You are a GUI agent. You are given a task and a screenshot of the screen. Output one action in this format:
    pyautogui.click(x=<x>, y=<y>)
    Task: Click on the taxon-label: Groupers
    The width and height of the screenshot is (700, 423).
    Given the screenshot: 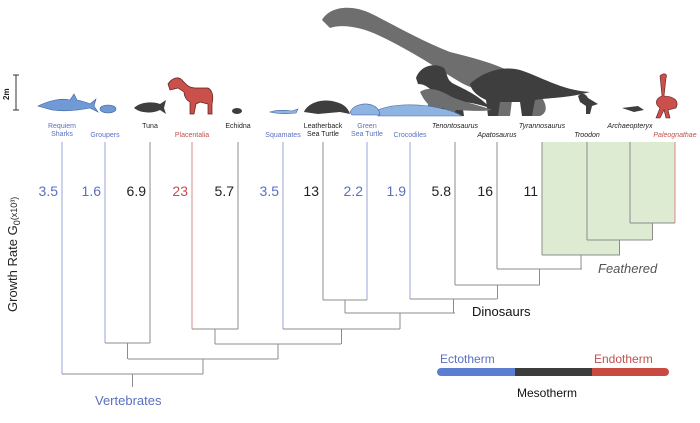 What is the action you would take?
    pyautogui.click(x=105, y=135)
    